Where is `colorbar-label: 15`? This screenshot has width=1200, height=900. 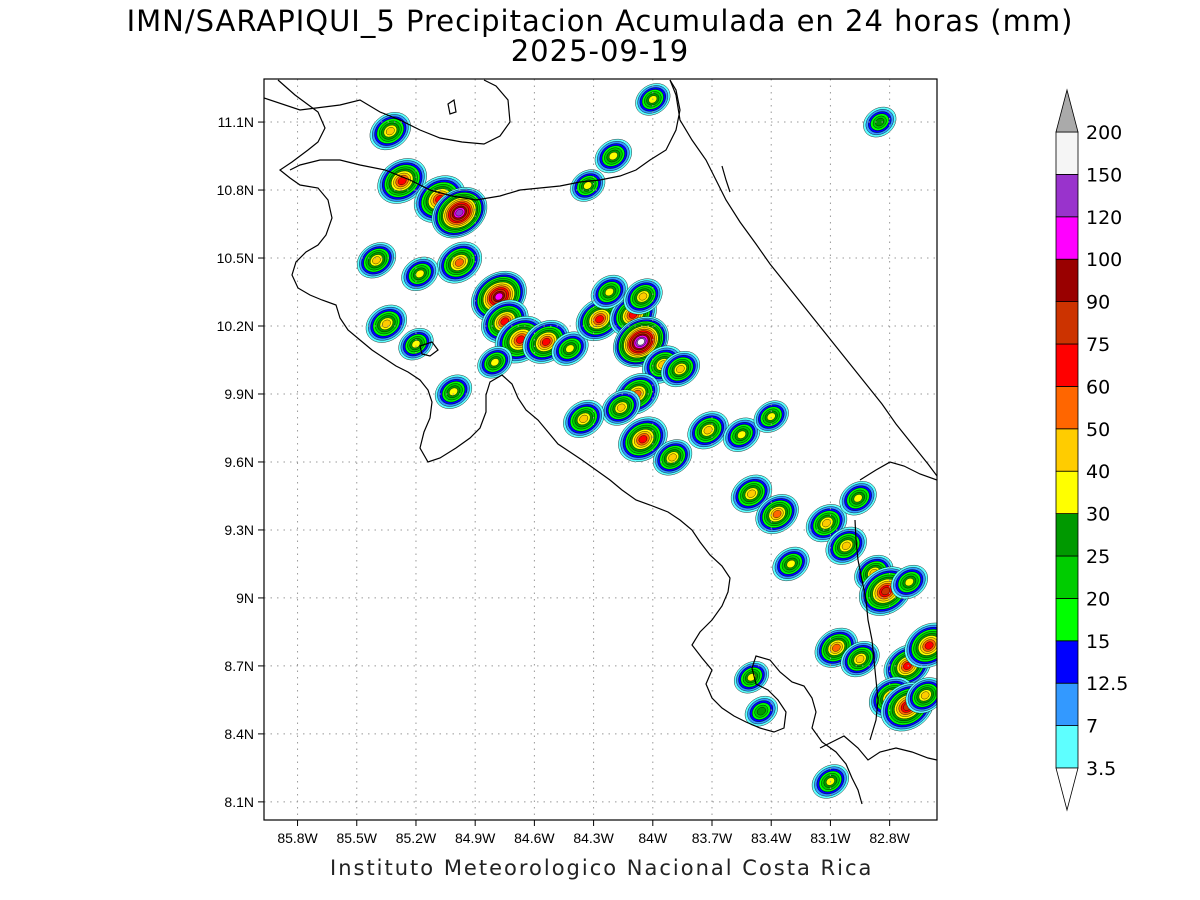
colorbar-label: 15 is located at coordinates (1098, 642).